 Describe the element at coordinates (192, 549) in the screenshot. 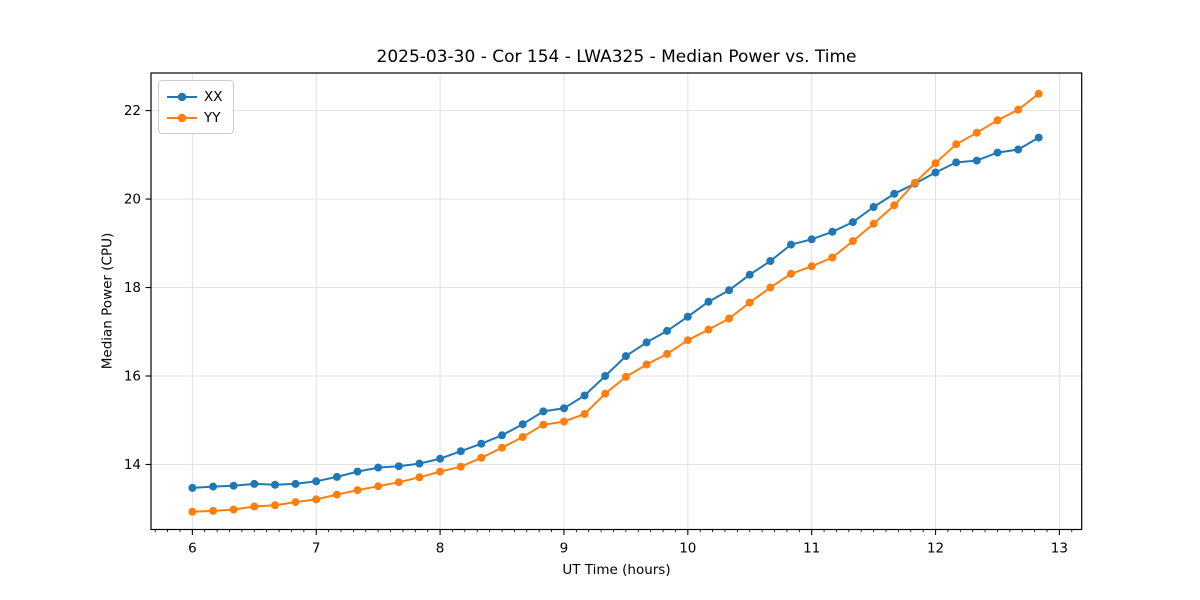

I see `x-tick-label: 6` at that location.